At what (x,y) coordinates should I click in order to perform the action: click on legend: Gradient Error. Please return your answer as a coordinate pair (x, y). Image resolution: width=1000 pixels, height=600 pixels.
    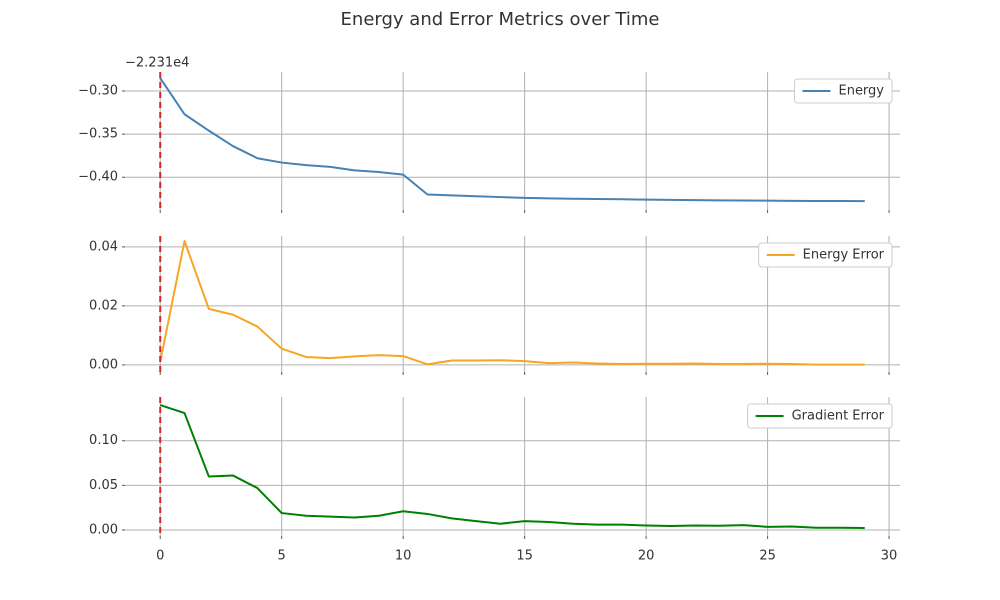
    Looking at the image, I should click on (820, 416).